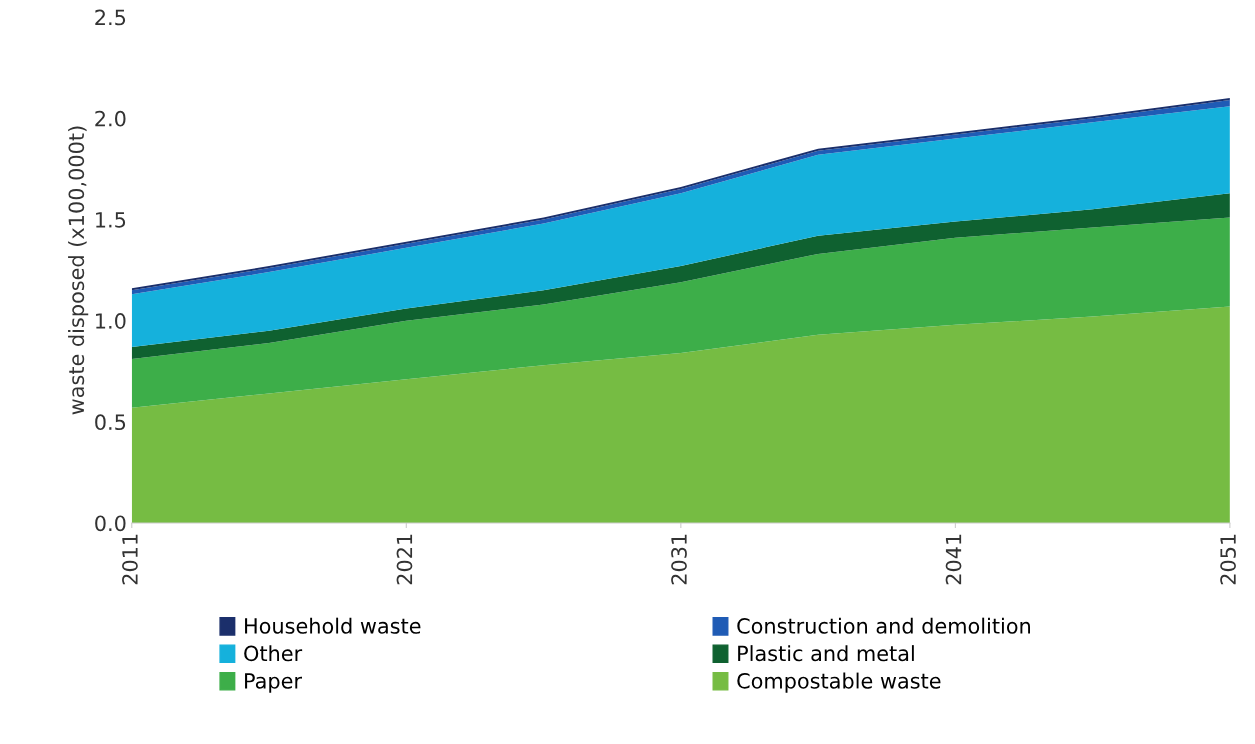  Describe the element at coordinates (404, 559) in the screenshot. I see `x-tick-label: 2021` at that location.